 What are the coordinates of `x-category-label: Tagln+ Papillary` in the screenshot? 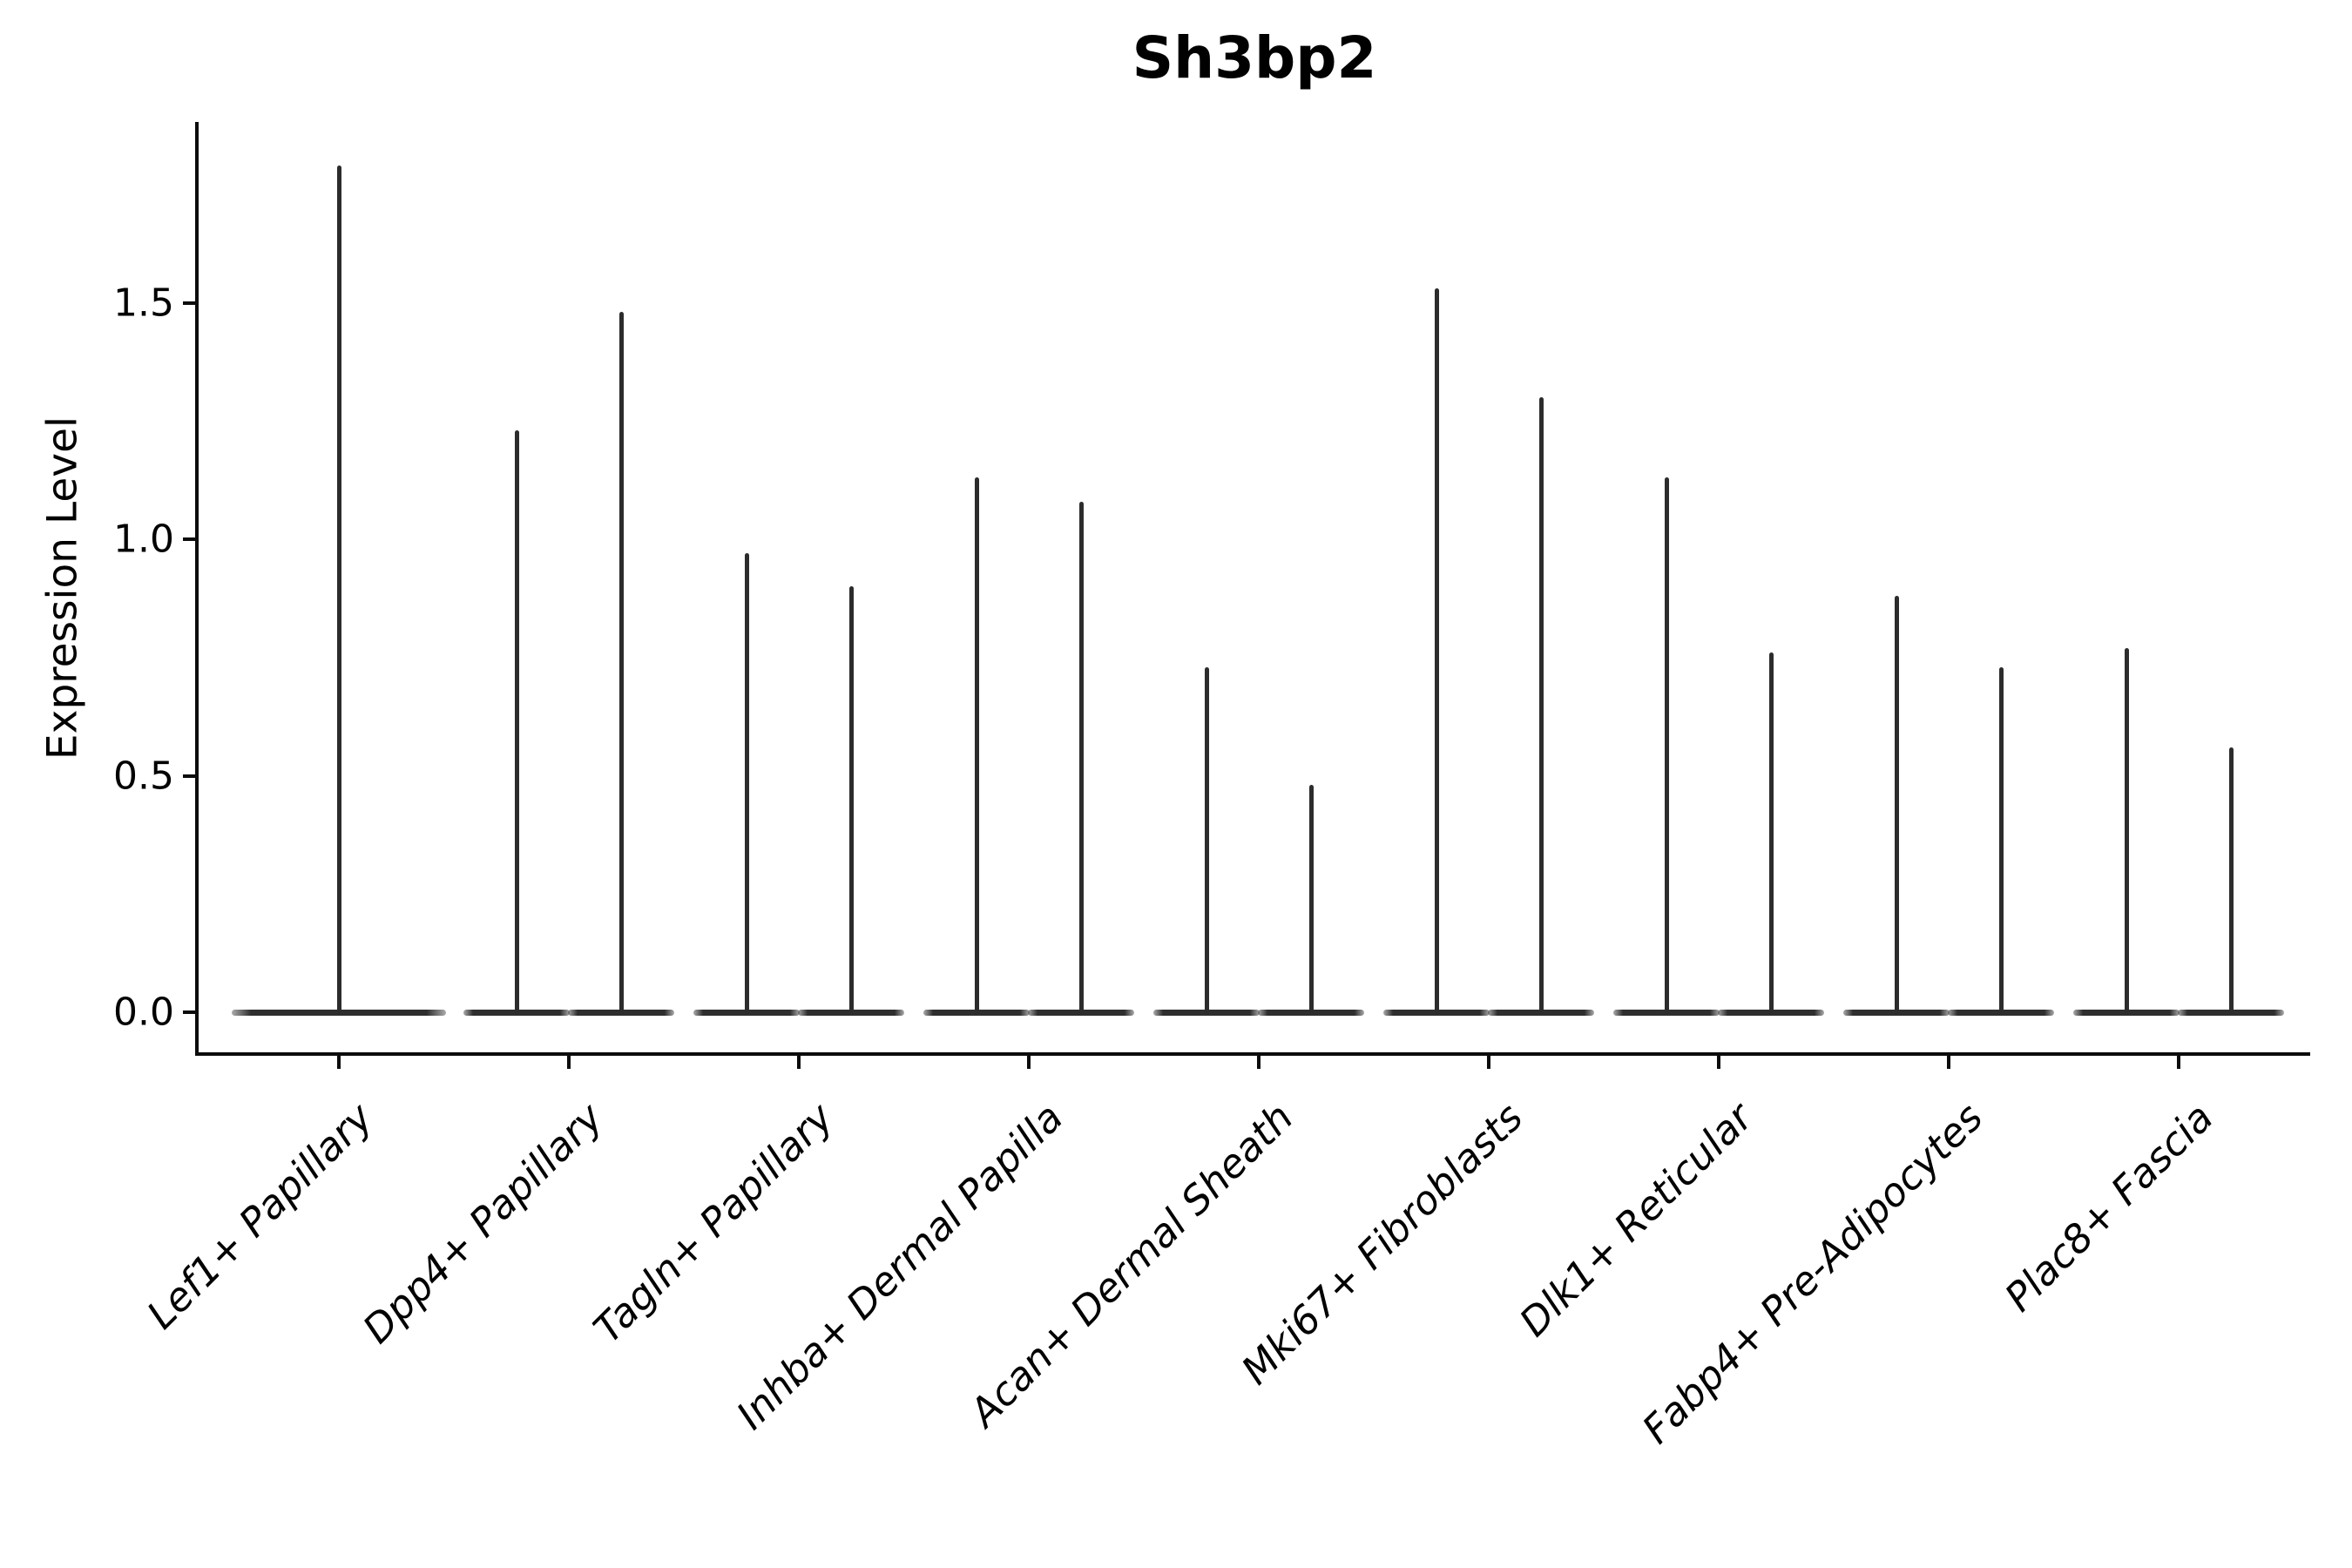 It's located at (713, 1223).